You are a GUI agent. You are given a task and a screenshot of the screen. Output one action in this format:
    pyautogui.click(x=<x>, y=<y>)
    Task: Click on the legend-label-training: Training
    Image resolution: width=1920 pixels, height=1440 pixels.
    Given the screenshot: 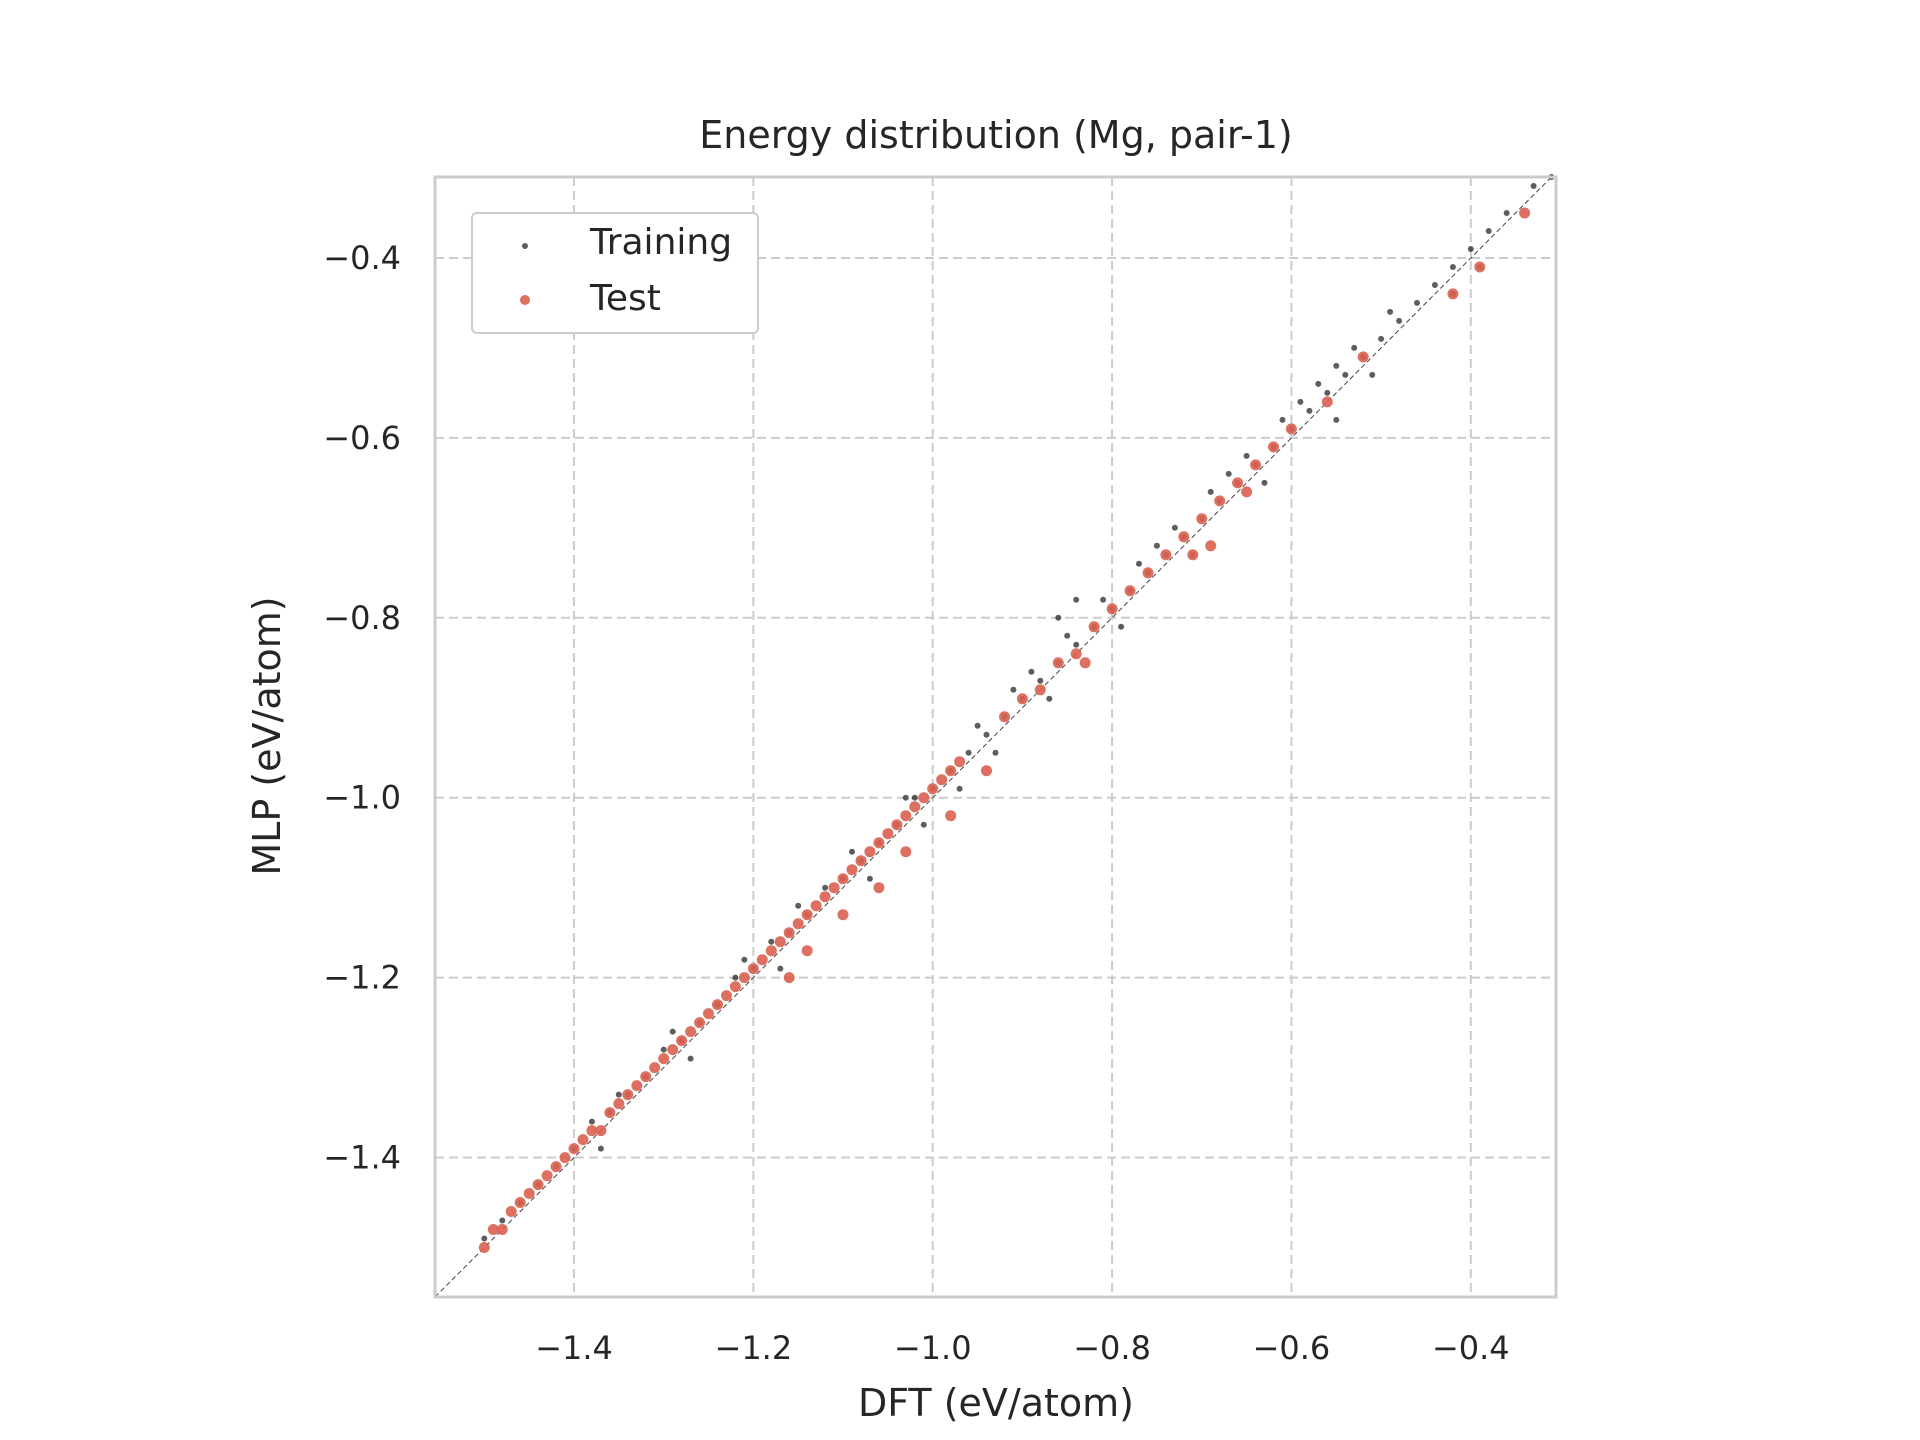 What is the action you would take?
    pyautogui.click(x=660, y=242)
    